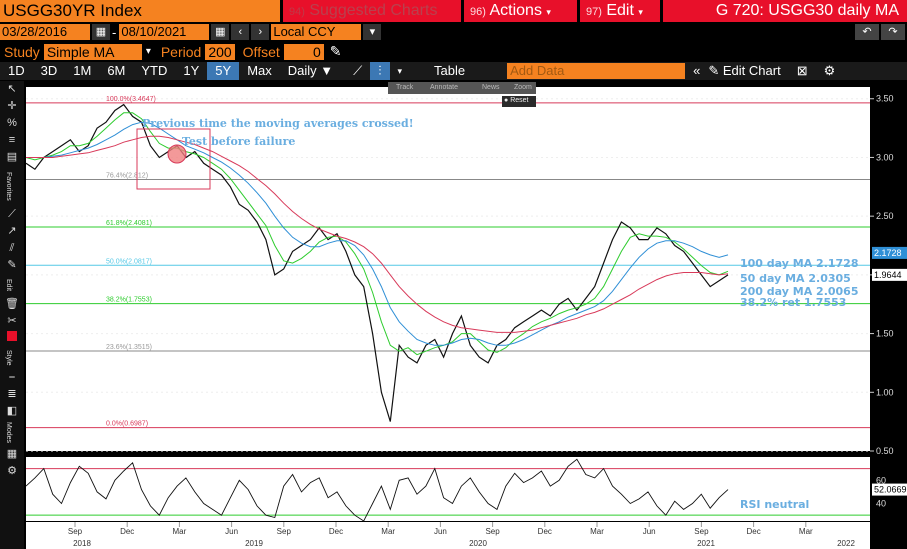 The height and width of the screenshot is (549, 907). Describe the element at coordinates (181, 51) in the screenshot. I see `period-label: Period` at that location.